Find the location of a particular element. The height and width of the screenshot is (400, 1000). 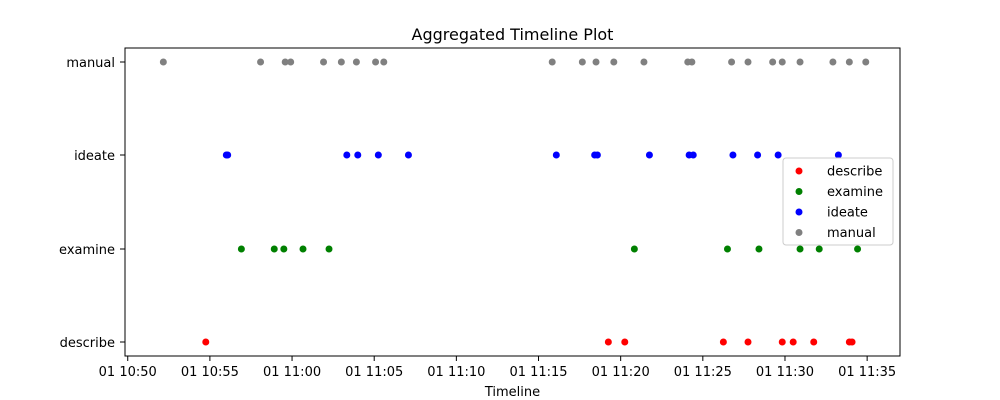

legend-label-manual: manual is located at coordinates (851, 233).